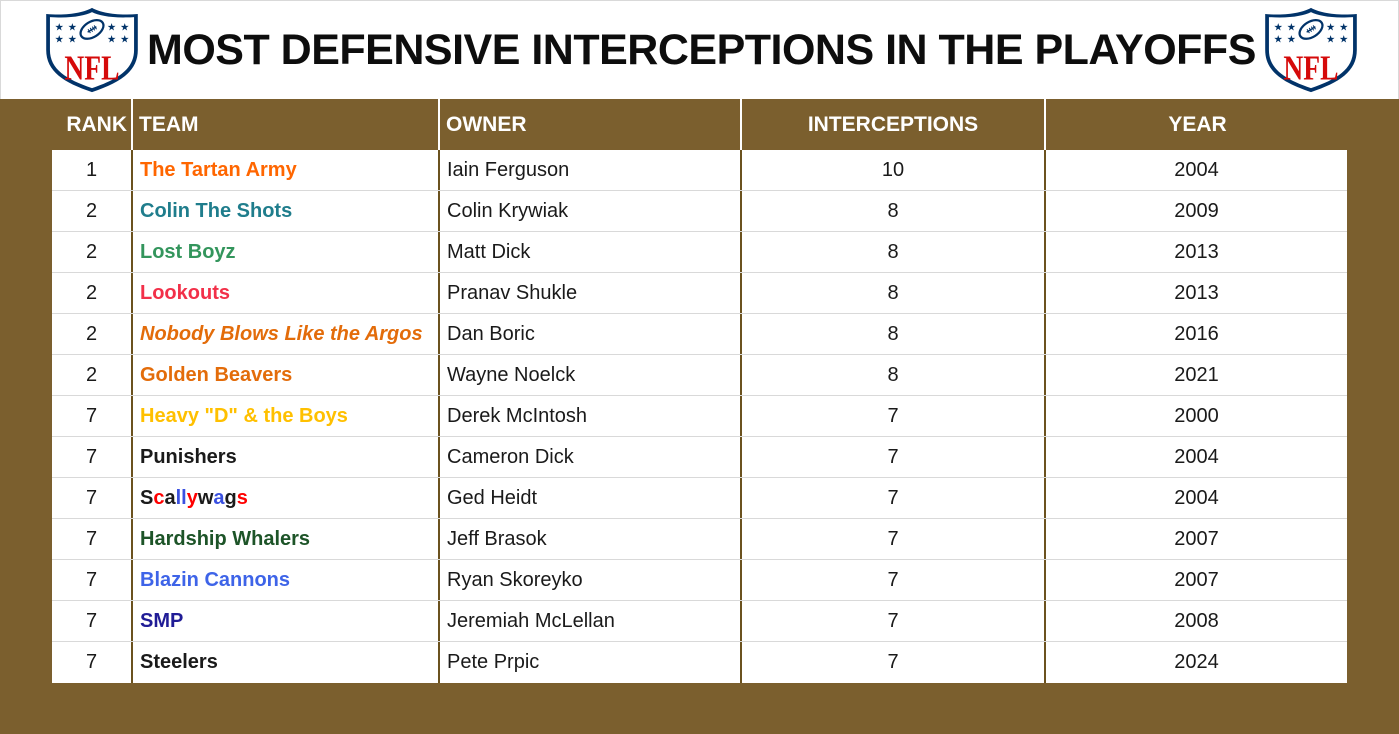 This screenshot has width=1399, height=734. I want to click on column-header-team: TEAM, so click(284, 124).